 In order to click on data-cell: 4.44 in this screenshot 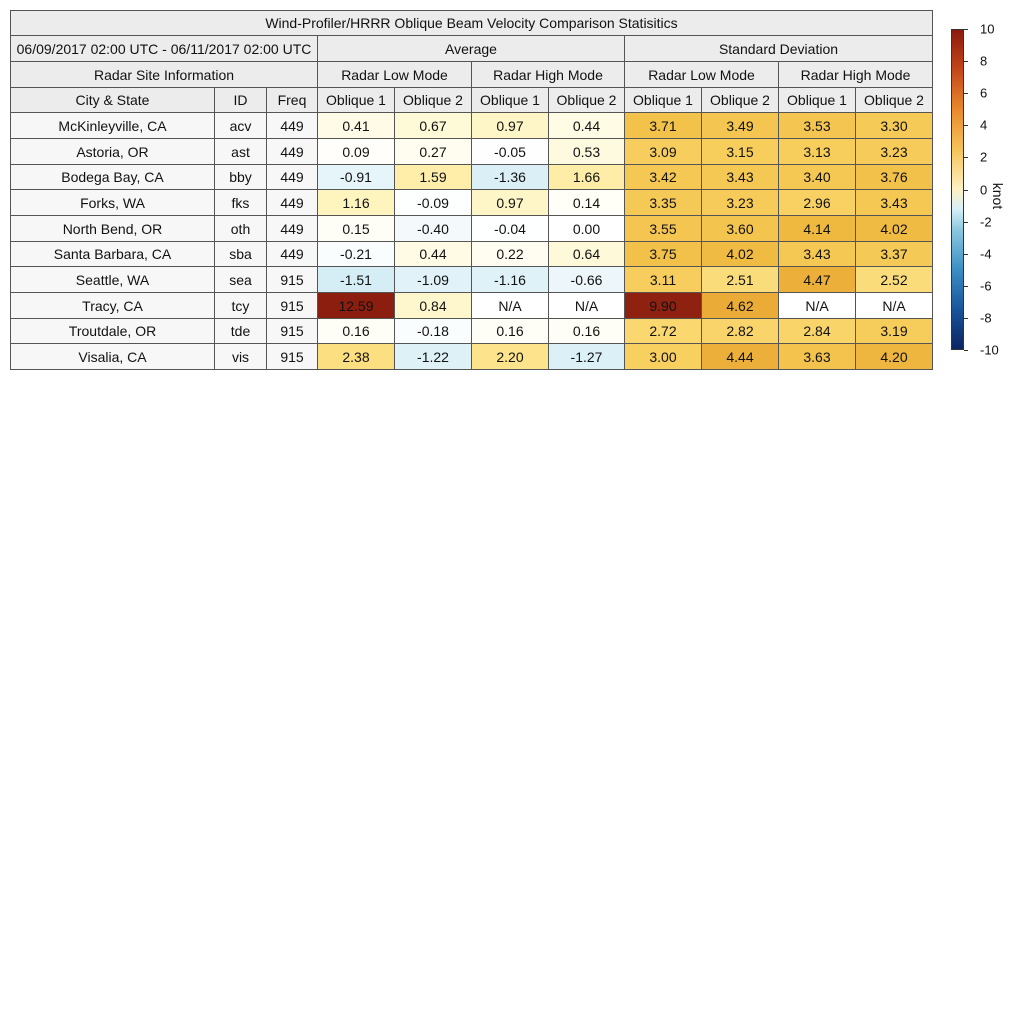, I will do `click(740, 356)`.